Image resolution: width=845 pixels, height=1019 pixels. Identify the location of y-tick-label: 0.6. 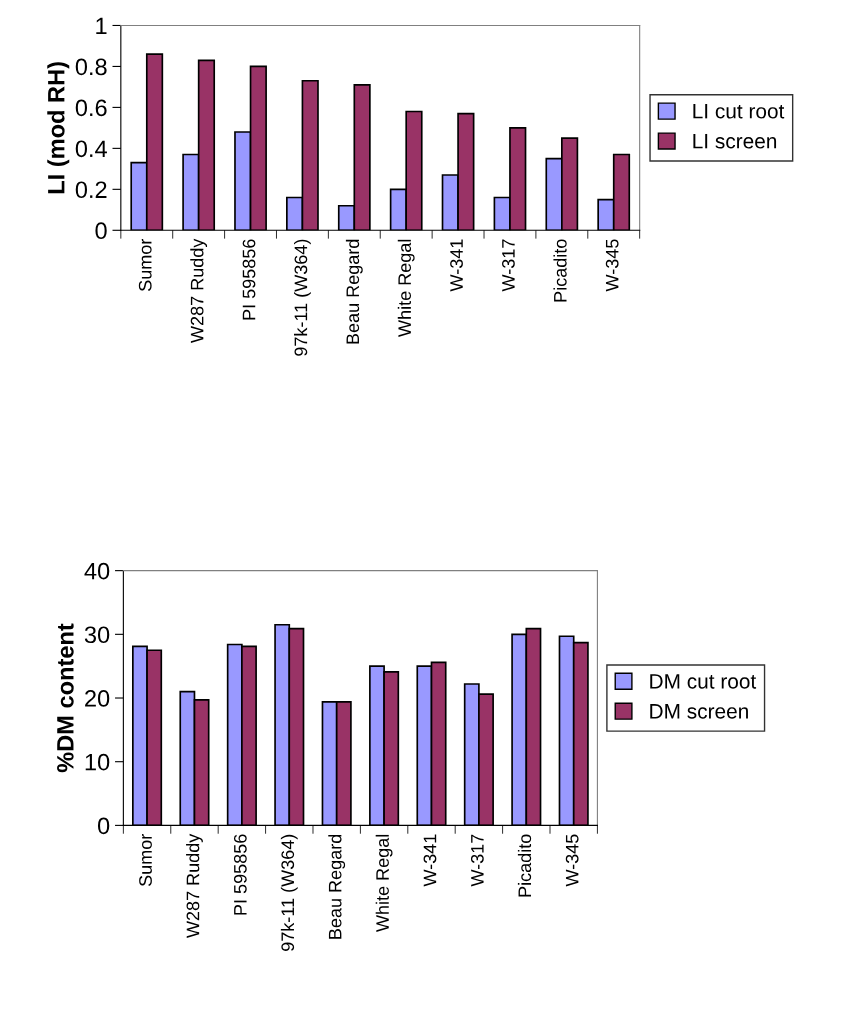
(91, 108).